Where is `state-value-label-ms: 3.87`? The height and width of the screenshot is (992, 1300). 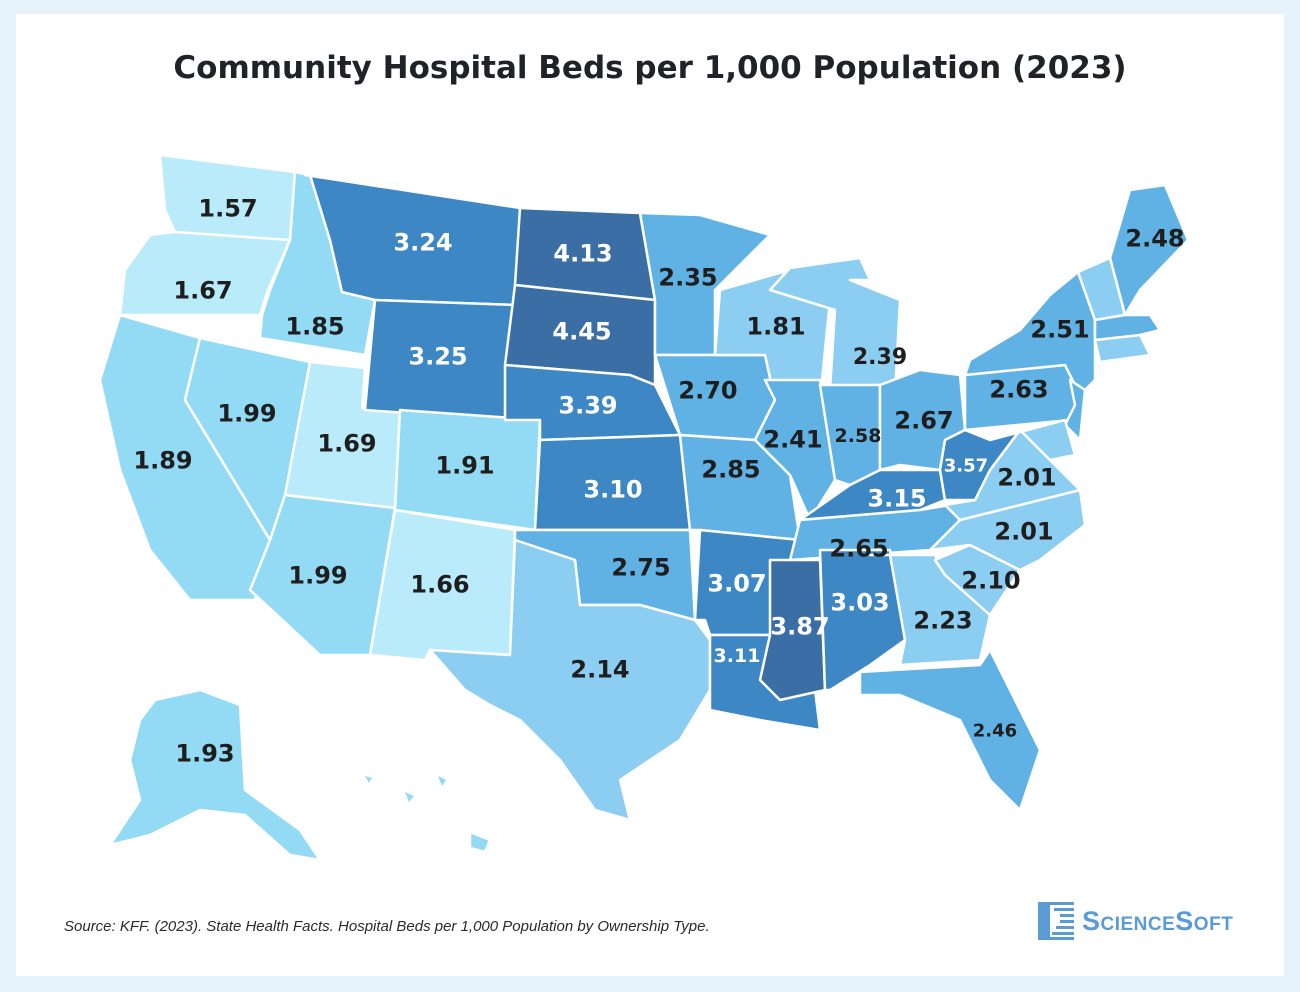 state-value-label-ms: 3.87 is located at coordinates (799, 627).